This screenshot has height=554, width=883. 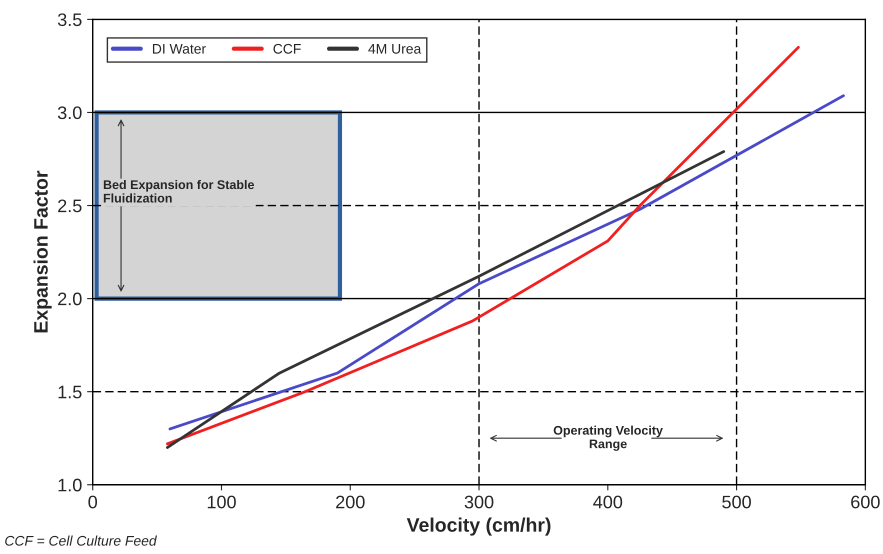 I want to click on x-tick-label: 200, so click(x=350, y=502).